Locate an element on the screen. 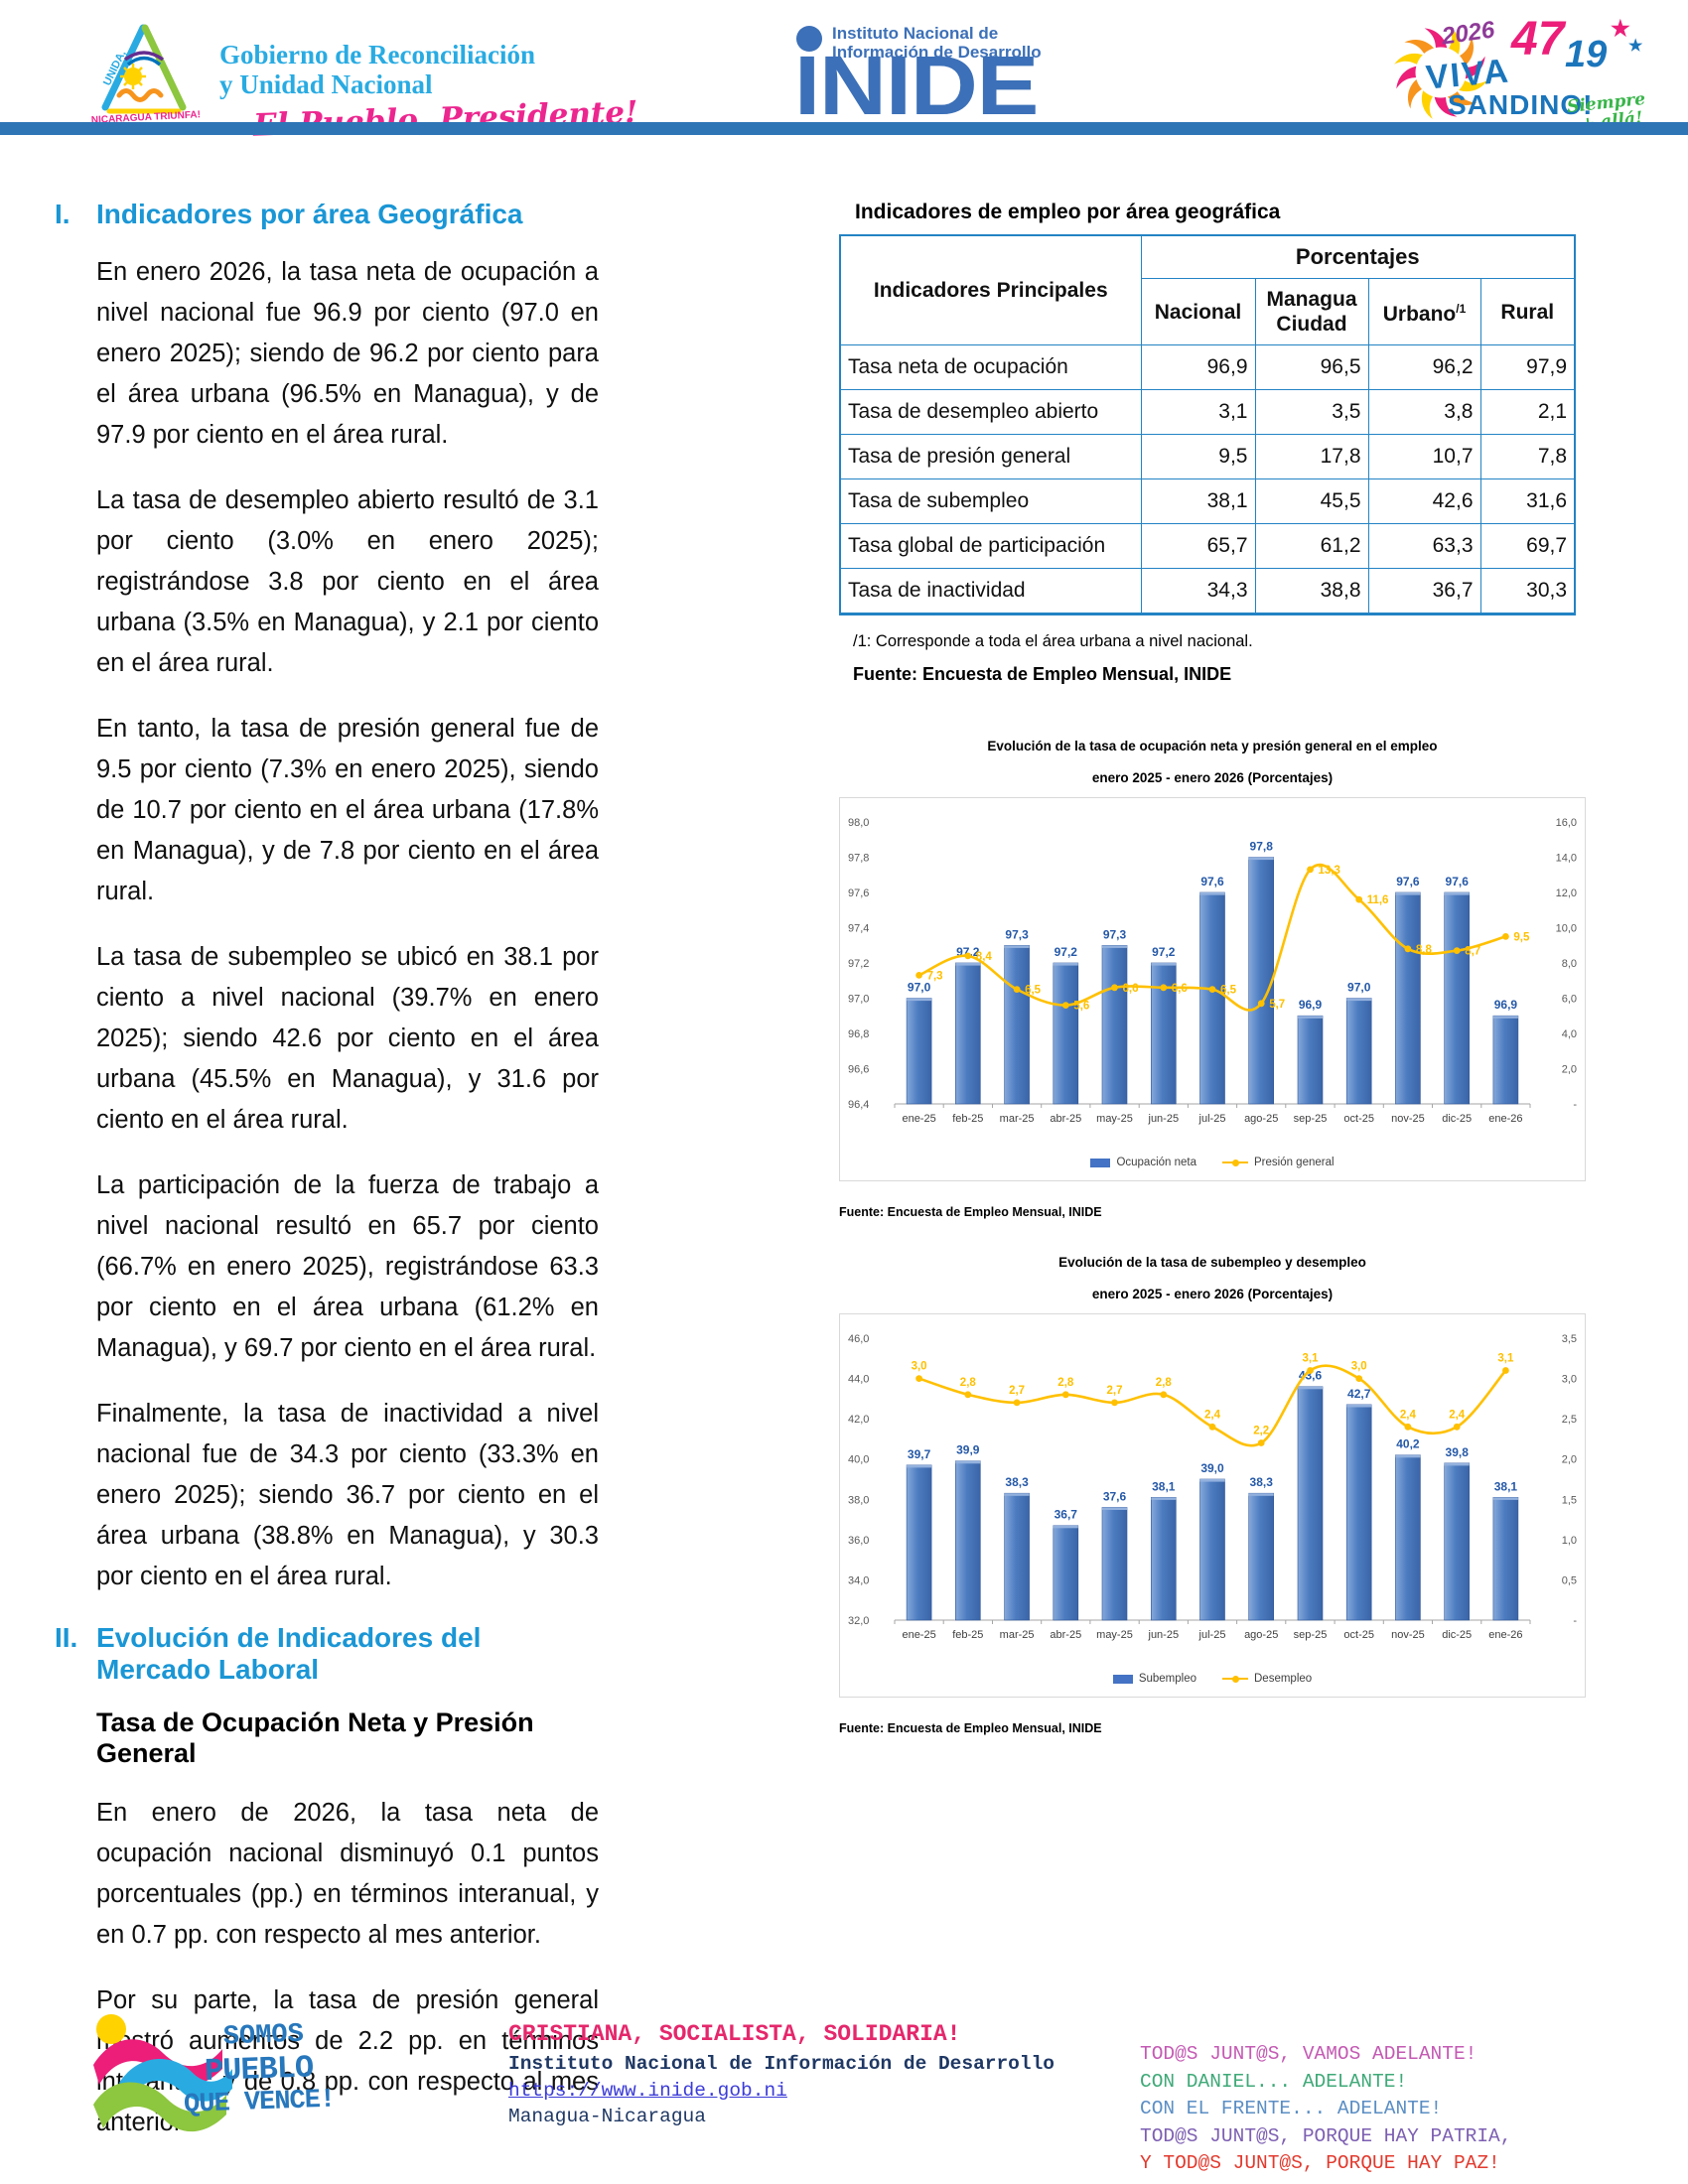 The image size is (1688, 2184). line-label: 13,3 is located at coordinates (1329, 871).